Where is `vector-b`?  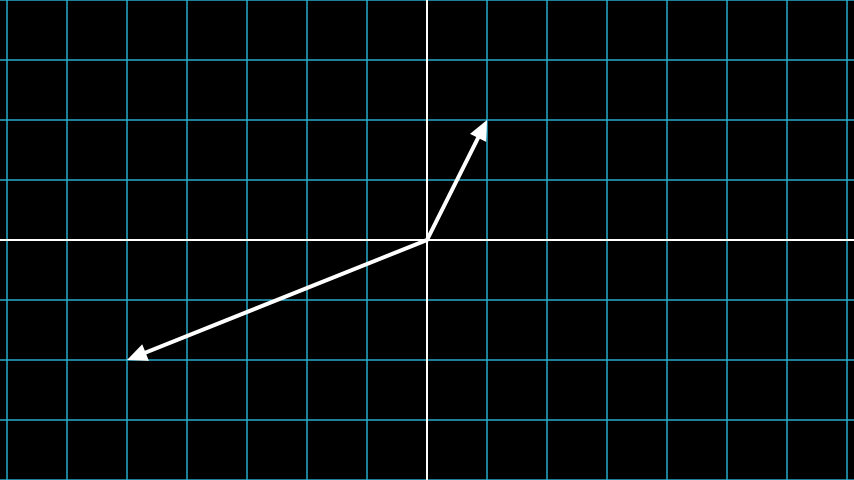 vector-b is located at coordinates (278, 299).